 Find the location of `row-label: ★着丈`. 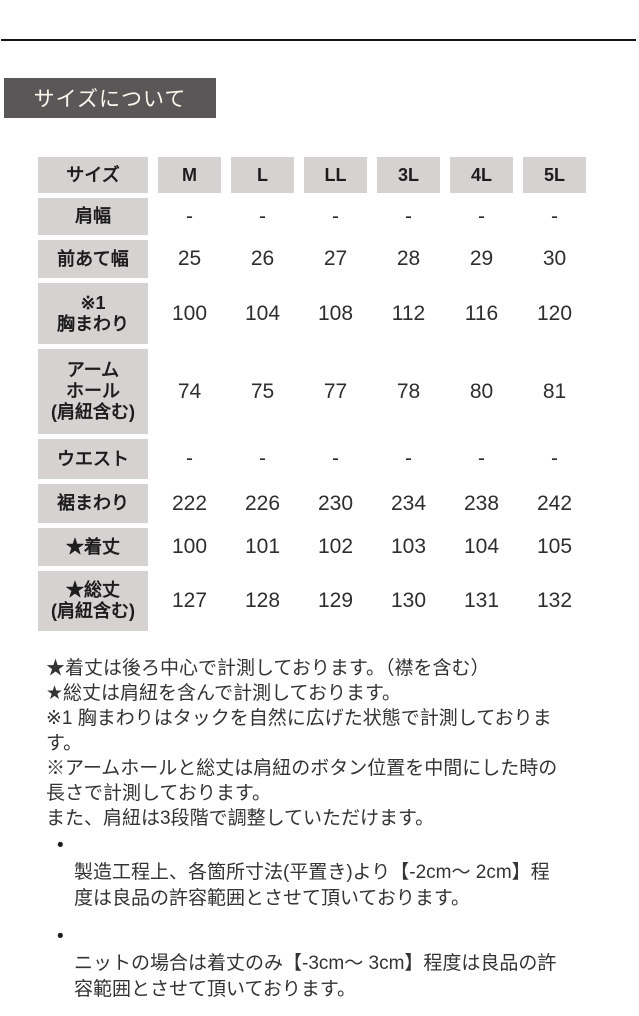

row-label: ★着丈 is located at coordinates (93, 547).